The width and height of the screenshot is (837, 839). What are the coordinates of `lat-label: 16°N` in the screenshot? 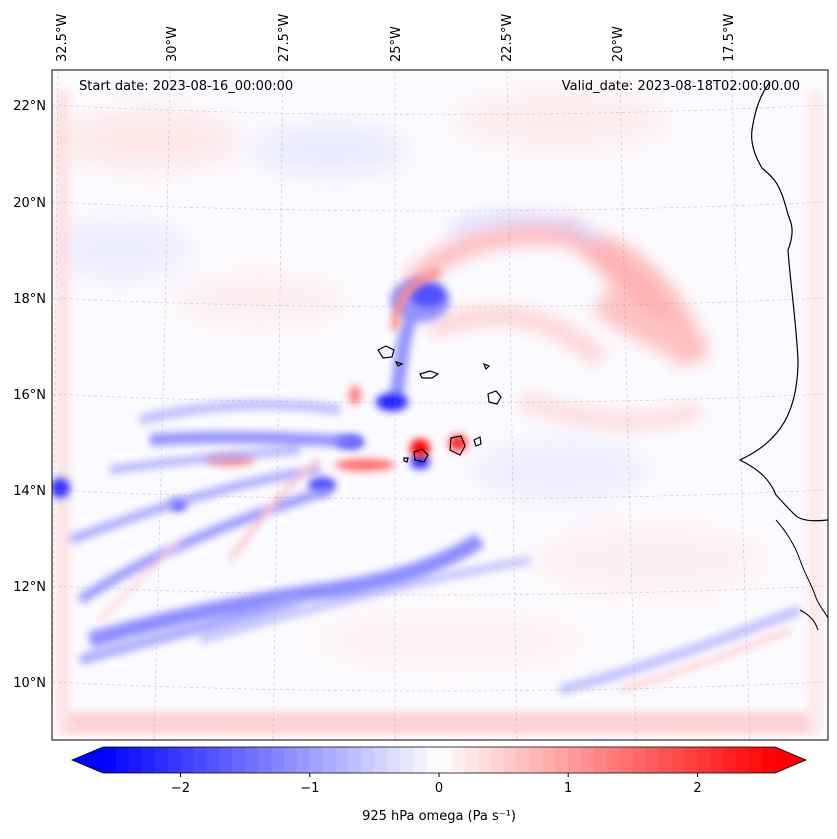 It's located at (29, 395).